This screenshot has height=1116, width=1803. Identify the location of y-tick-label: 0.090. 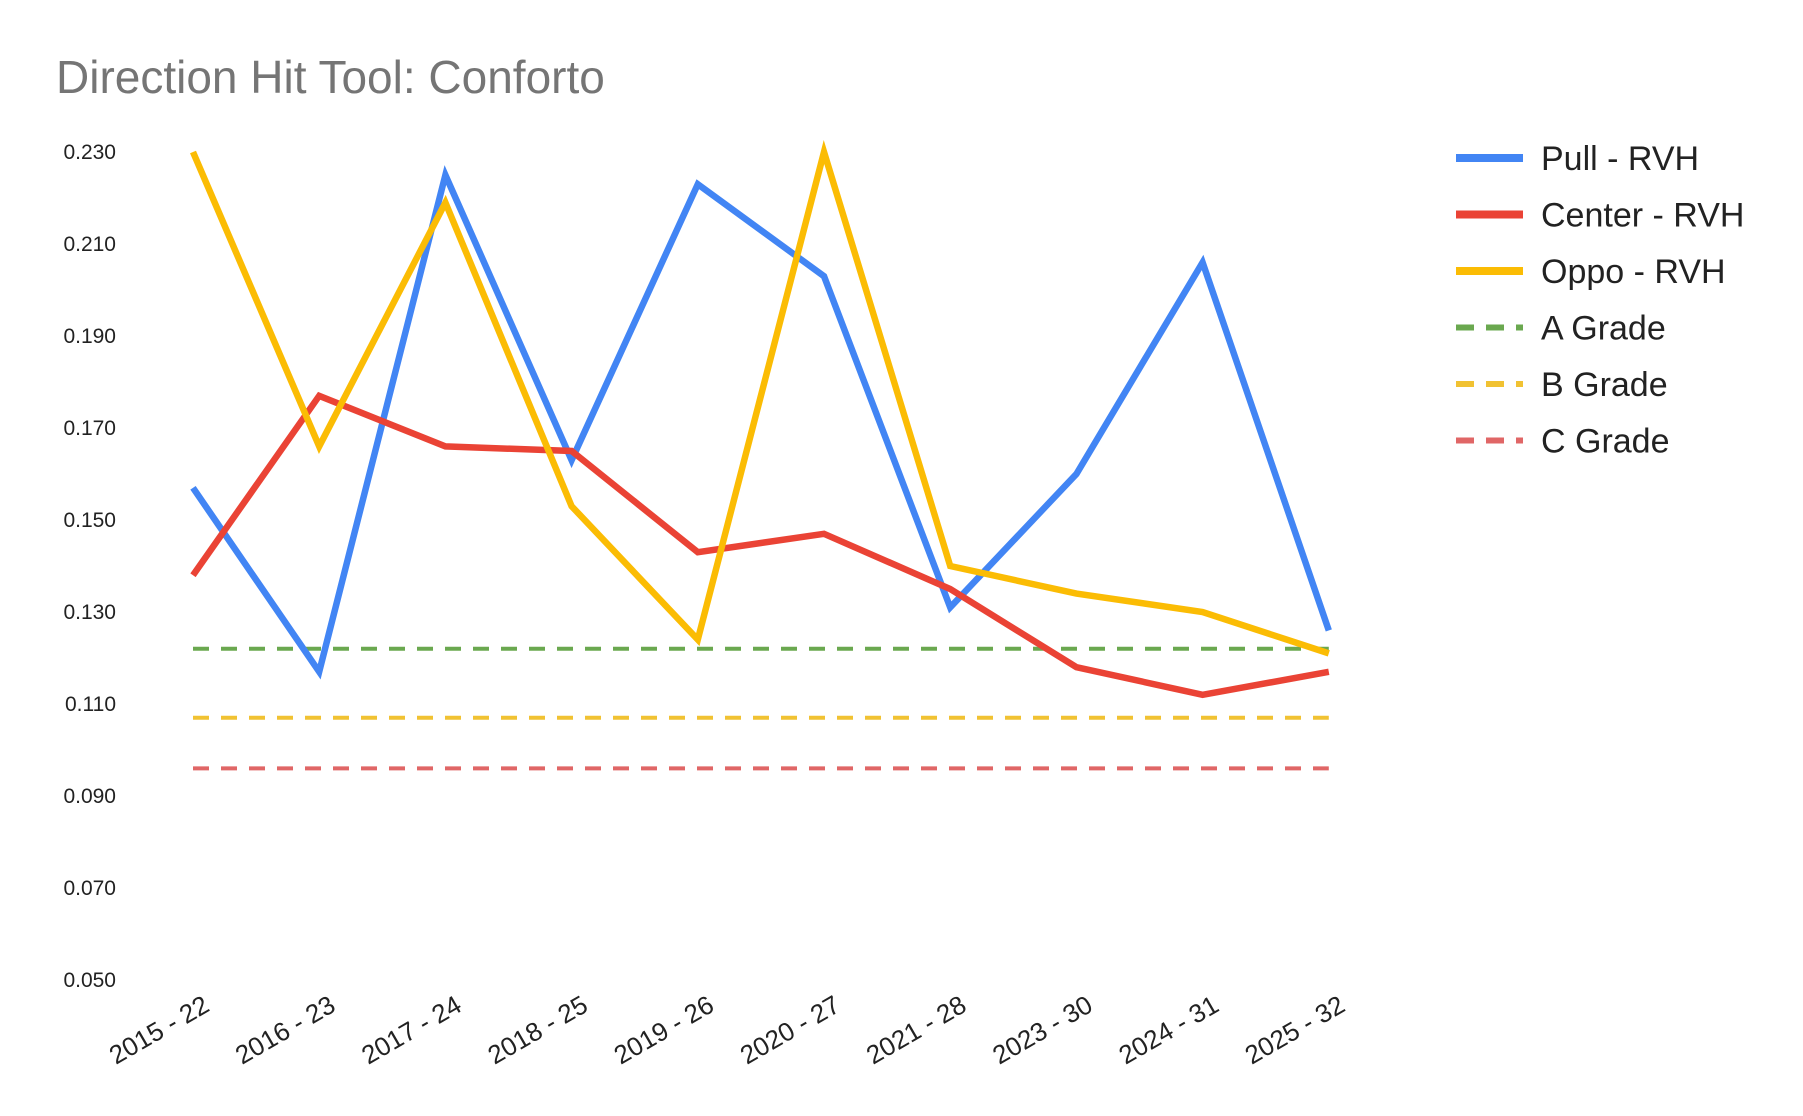
(89, 796).